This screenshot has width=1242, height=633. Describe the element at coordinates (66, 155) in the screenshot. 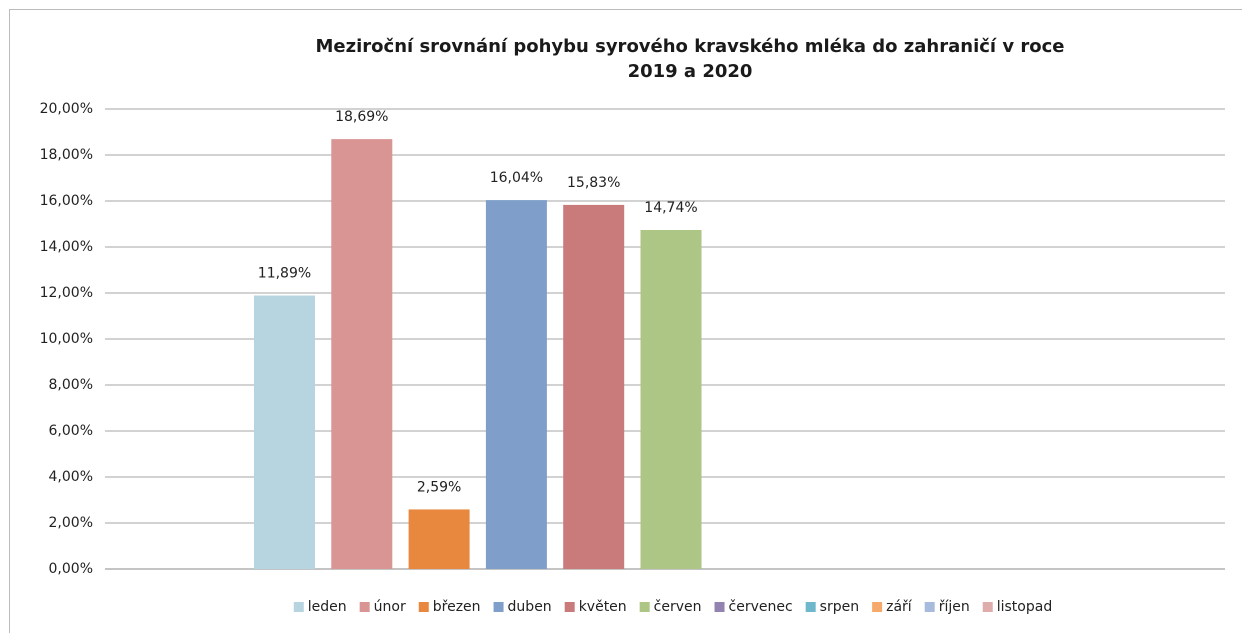

I see `y-tick-label: 18,00%` at that location.